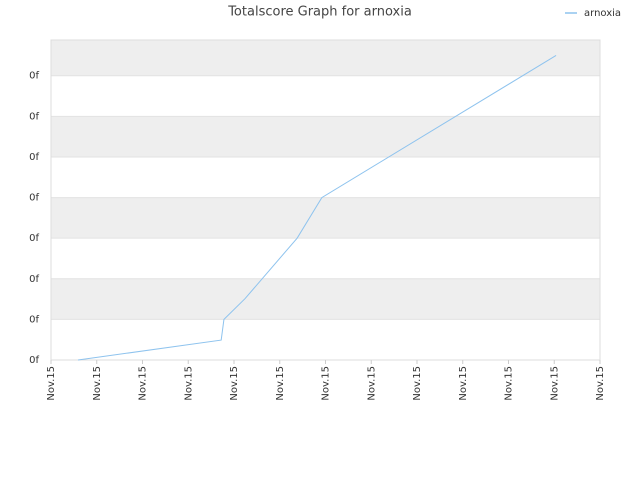 This screenshot has height=480, width=640. Describe the element at coordinates (602, 13) in the screenshot. I see `legend-label: arnoxia` at that location.